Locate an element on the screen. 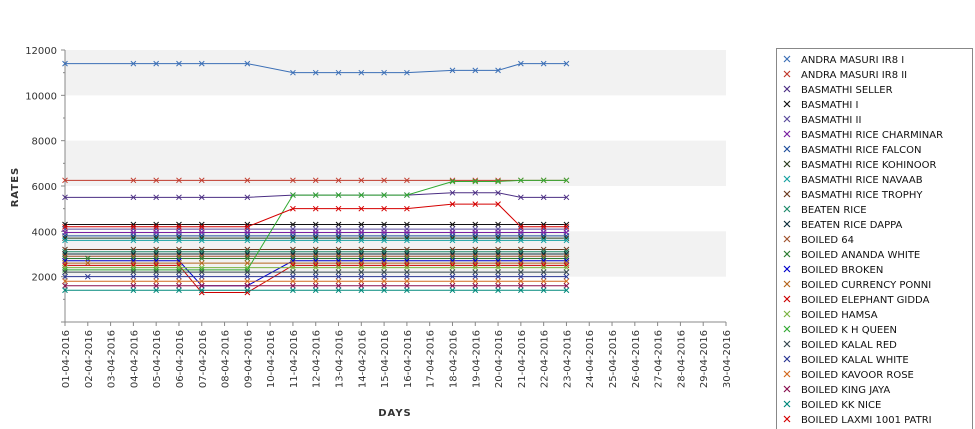  y-axis: 2000 4000 6000 8000 10000 12000 is located at coordinates (45, 184).